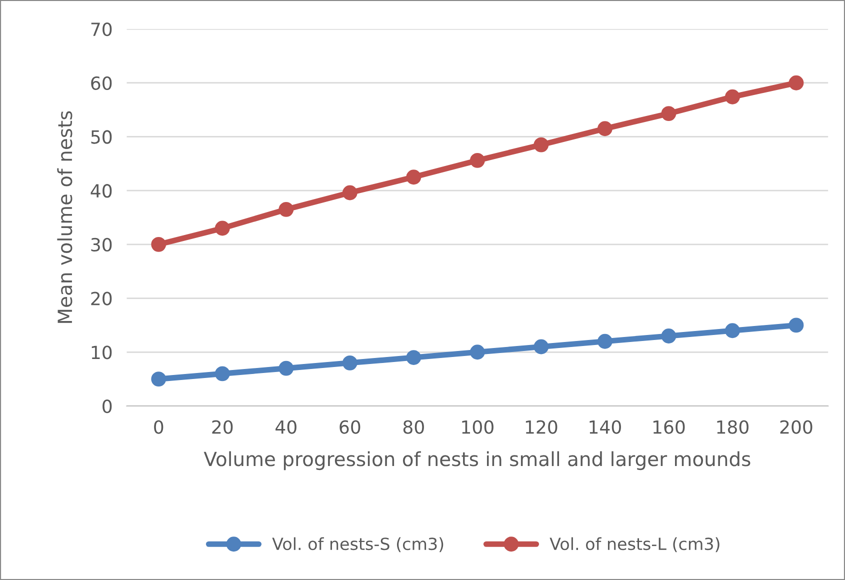 This screenshot has width=845, height=580. What do you see at coordinates (101, 137) in the screenshot?
I see `y-tick-label: 50` at bounding box center [101, 137].